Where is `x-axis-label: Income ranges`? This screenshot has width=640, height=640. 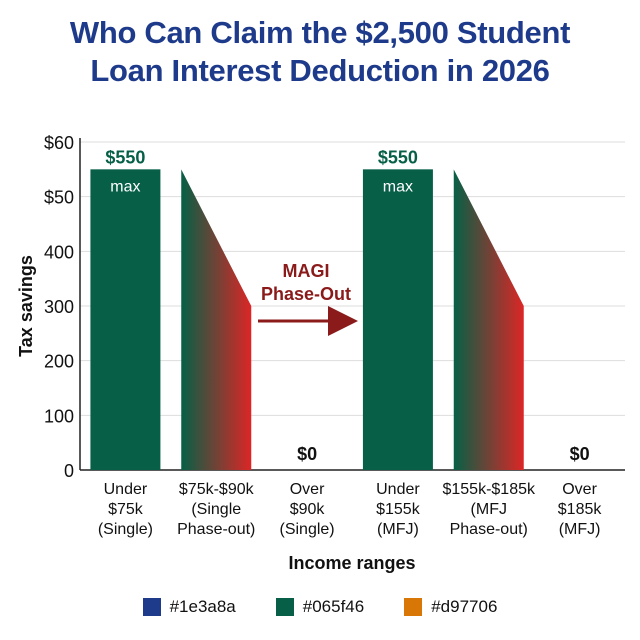 x-axis-label: Income ranges is located at coordinates (351, 563).